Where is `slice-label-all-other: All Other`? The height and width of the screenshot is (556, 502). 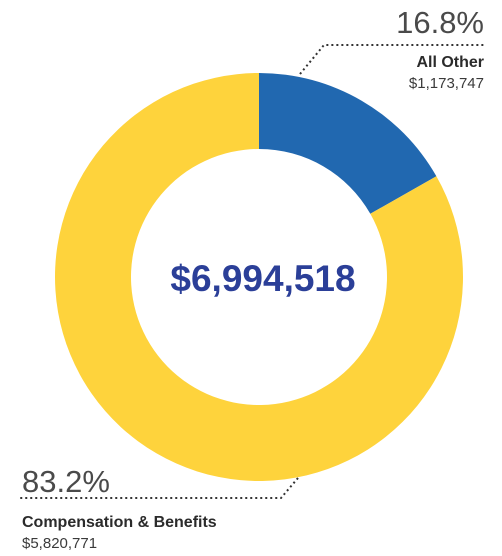 slice-label-all-other: All Other is located at coordinates (450, 62).